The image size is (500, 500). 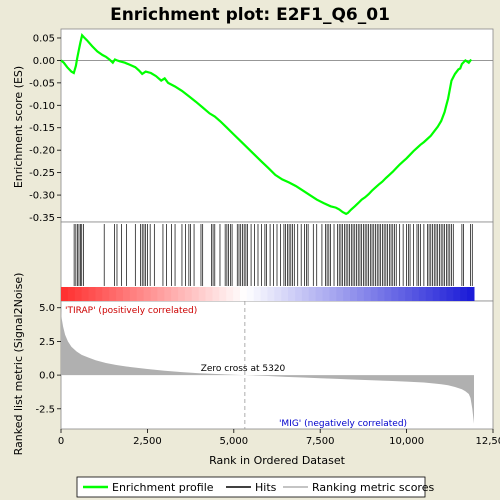 What do you see at coordinates (42, 83) in the screenshot?
I see `es-y-tick-label: -0.05` at bounding box center [42, 83].